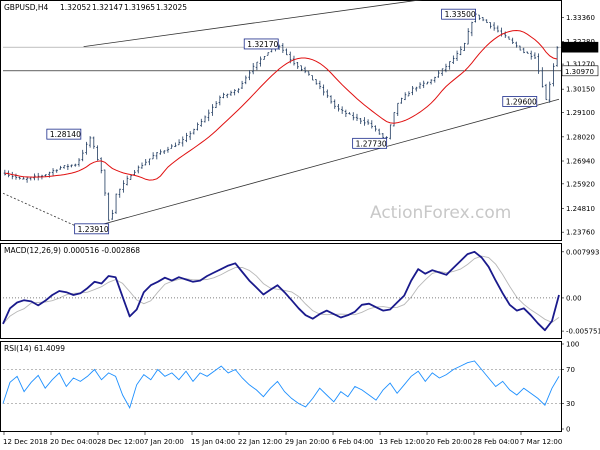  What do you see at coordinates (580, 47) in the screenshot?
I see `current-price-marker-box` at bounding box center [580, 47].